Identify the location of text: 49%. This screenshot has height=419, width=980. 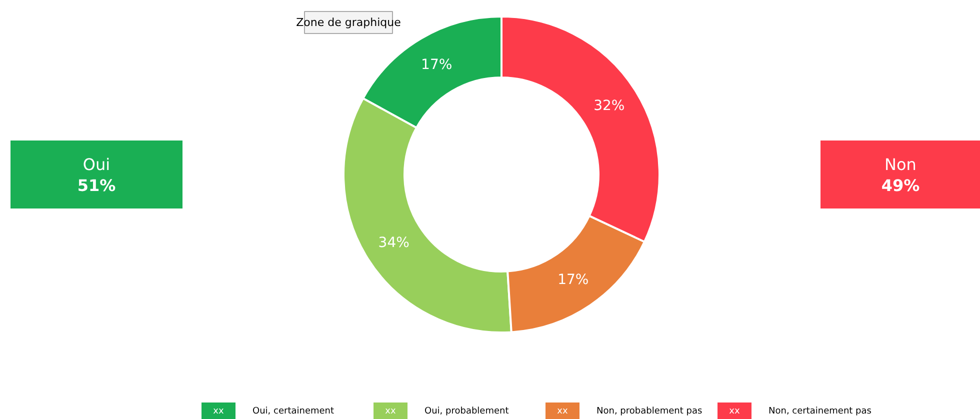
(900, 185).